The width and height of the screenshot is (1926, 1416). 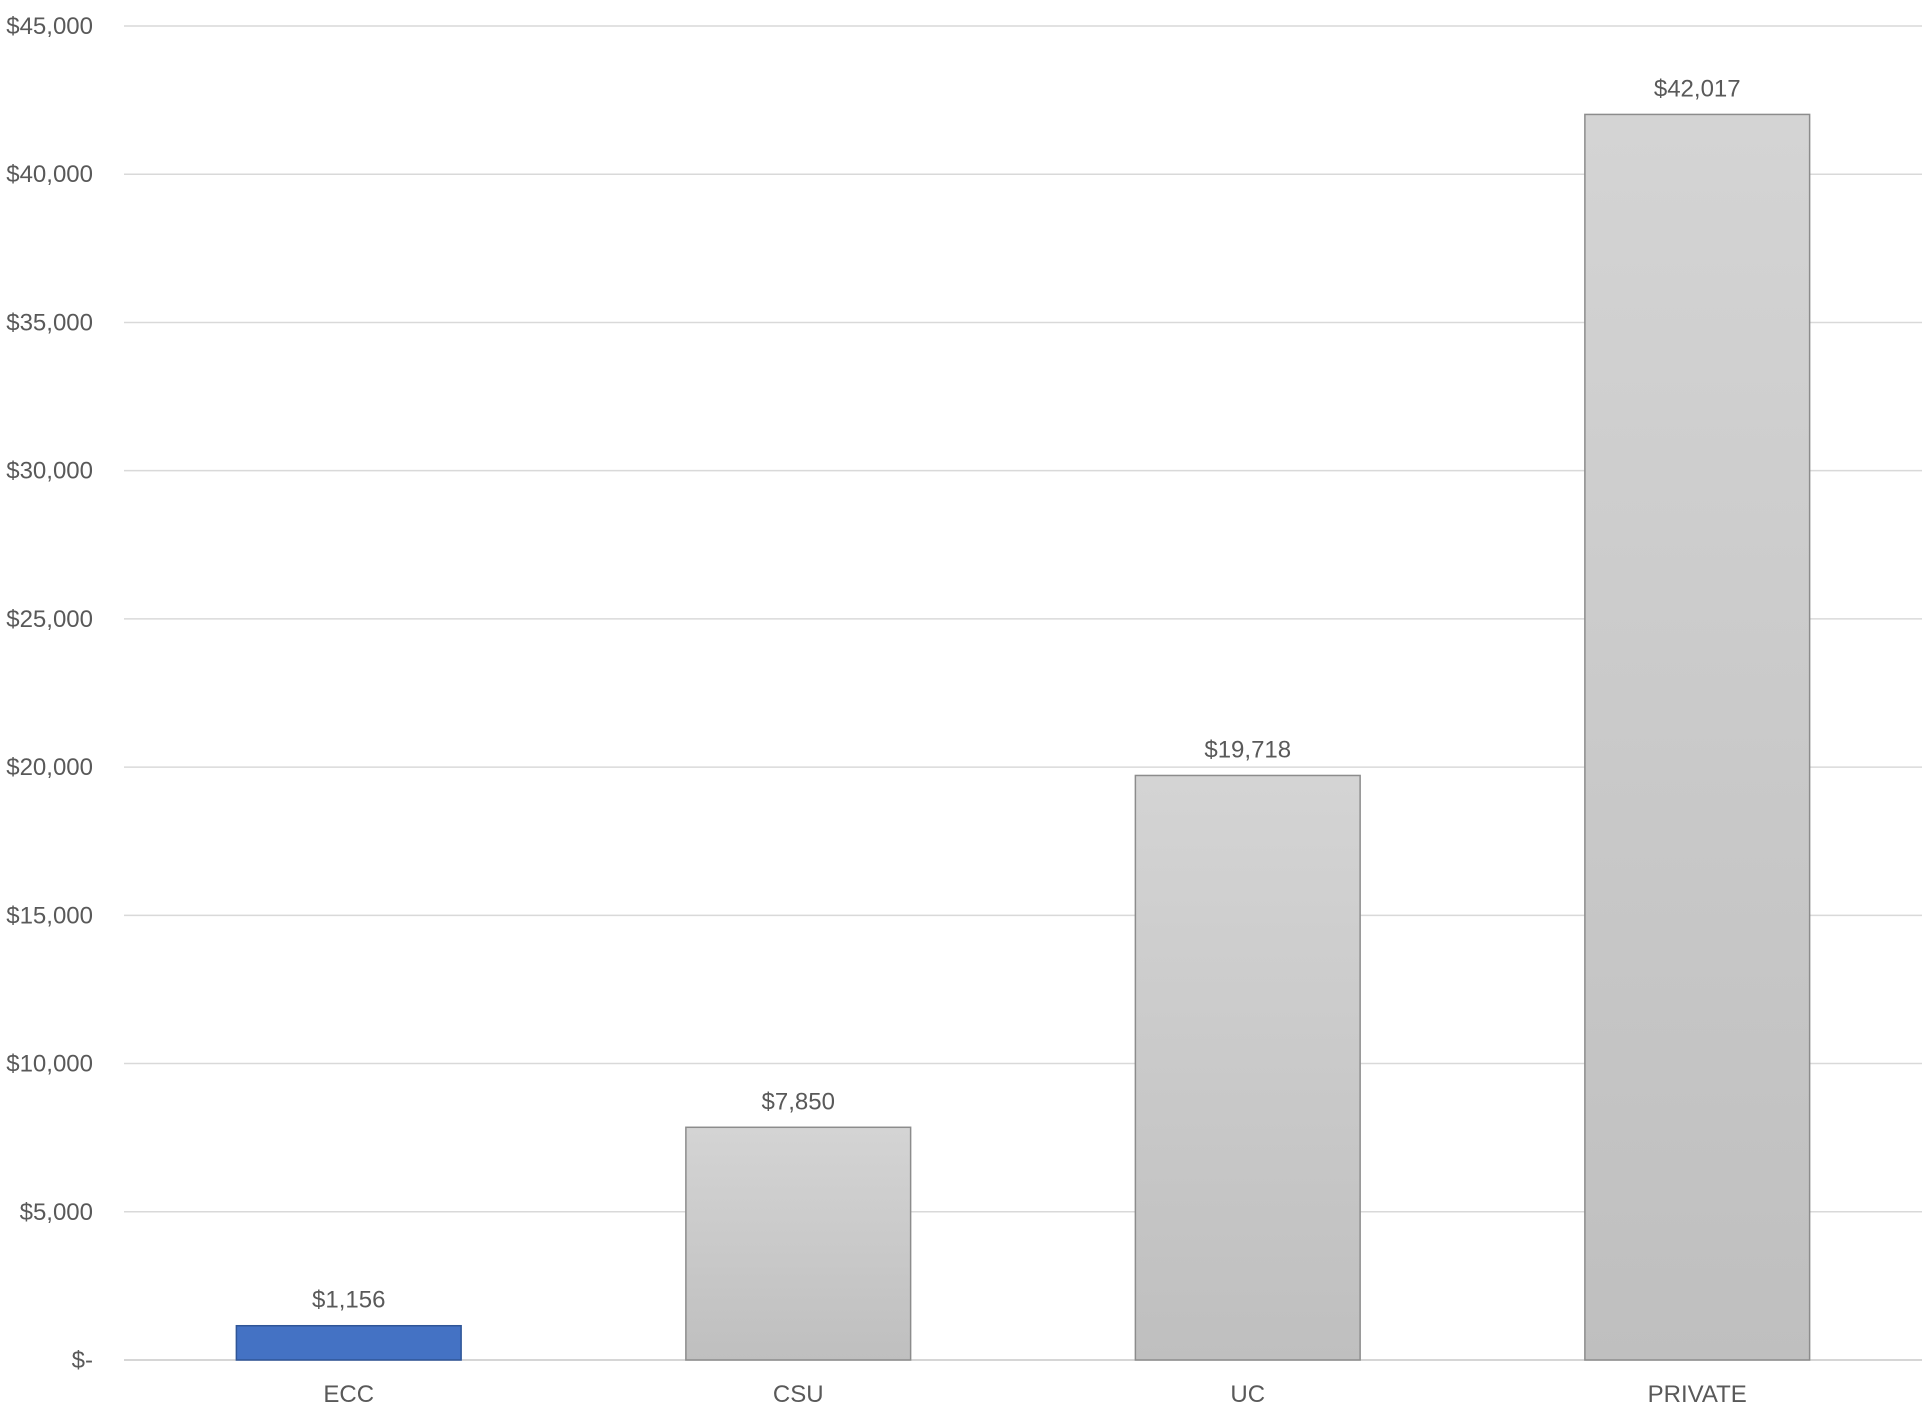 What do you see at coordinates (348, 1342) in the screenshot?
I see `bar-ecc` at bounding box center [348, 1342].